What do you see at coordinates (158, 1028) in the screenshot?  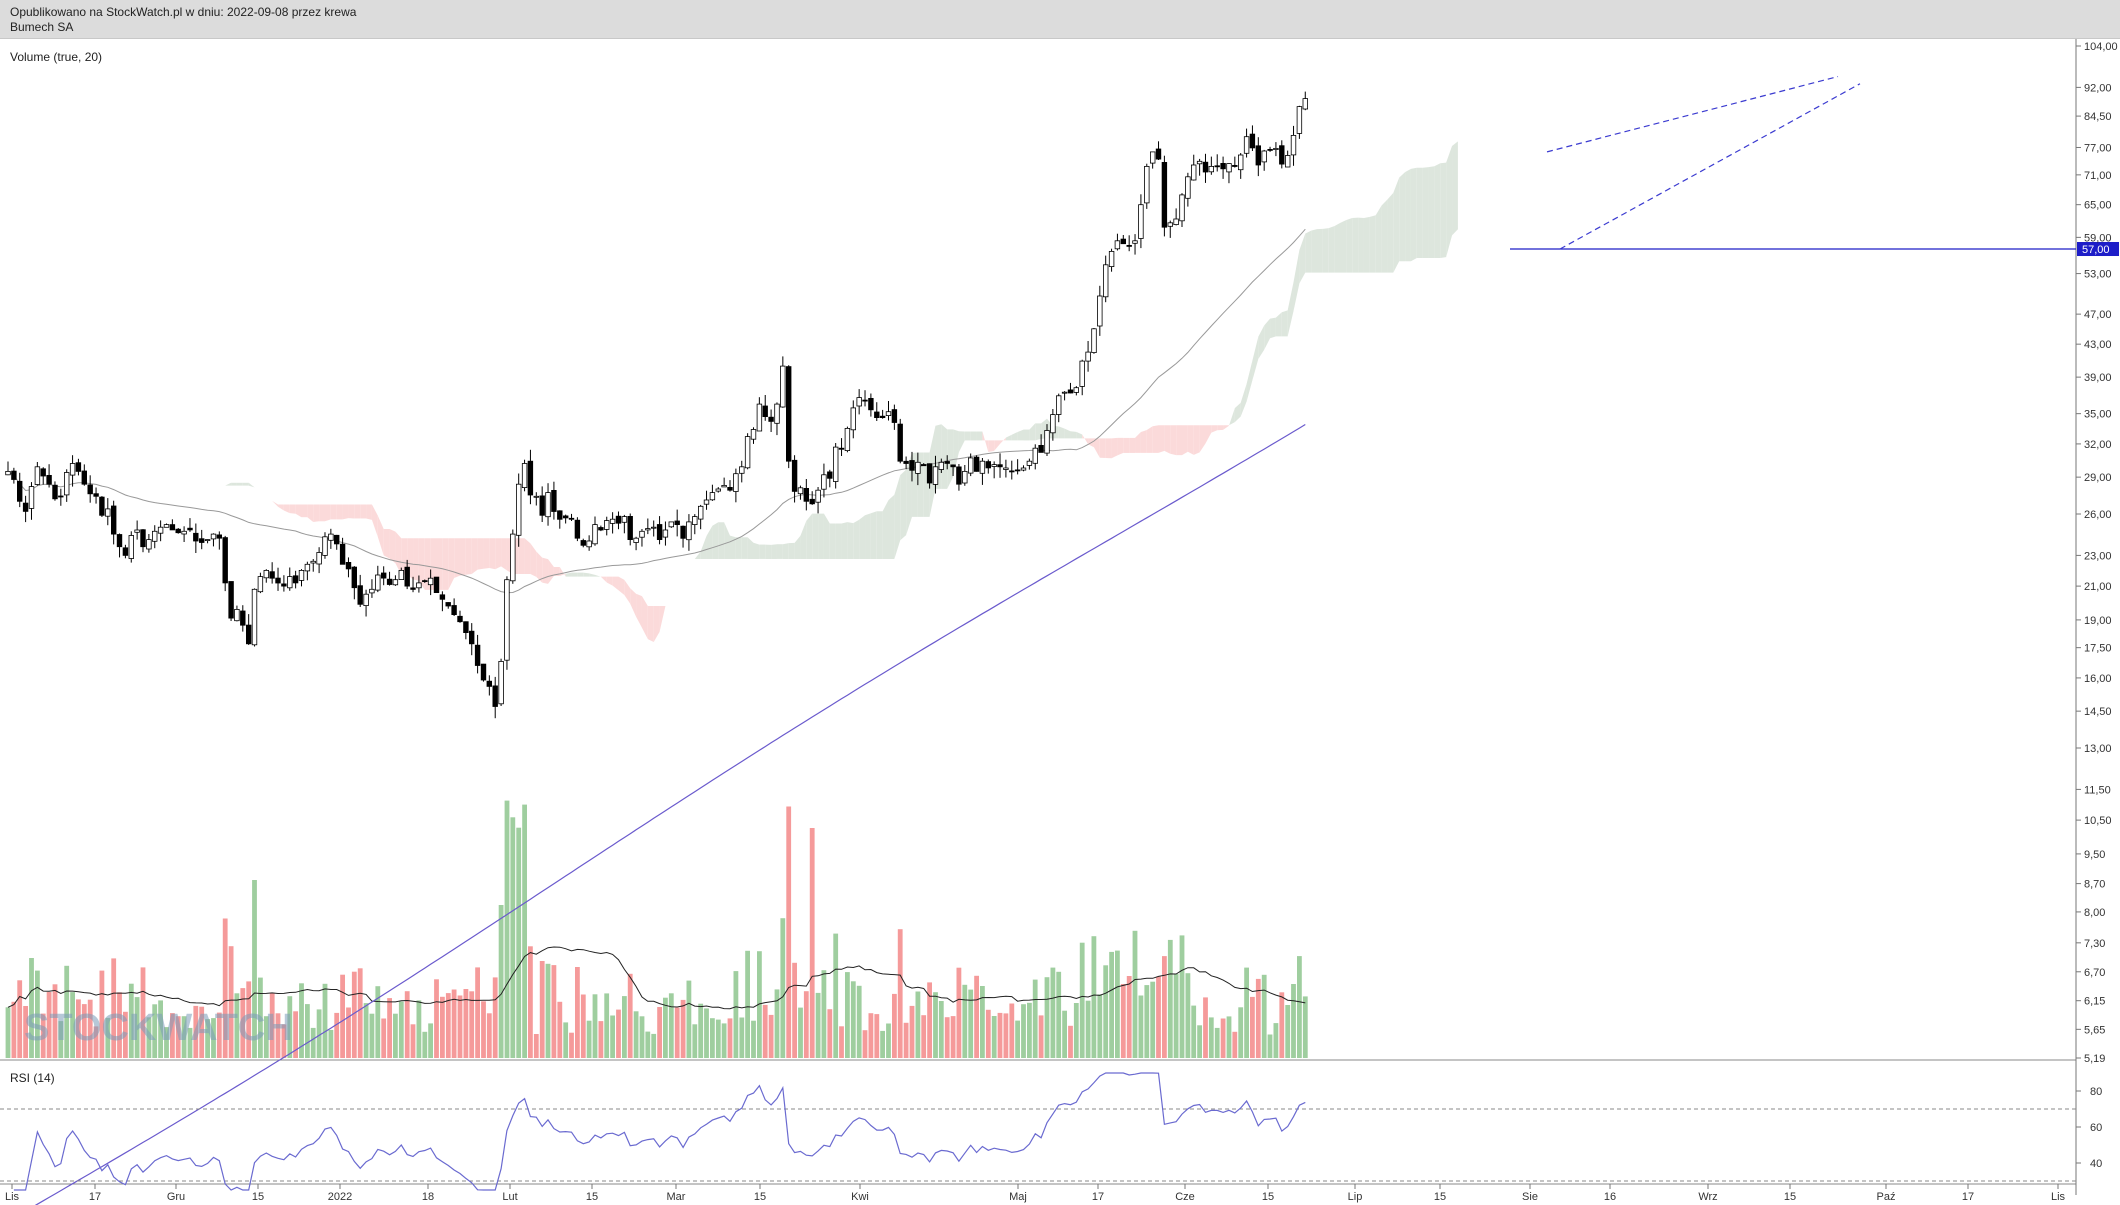 I see `watermark: STOCKWATCH` at bounding box center [158, 1028].